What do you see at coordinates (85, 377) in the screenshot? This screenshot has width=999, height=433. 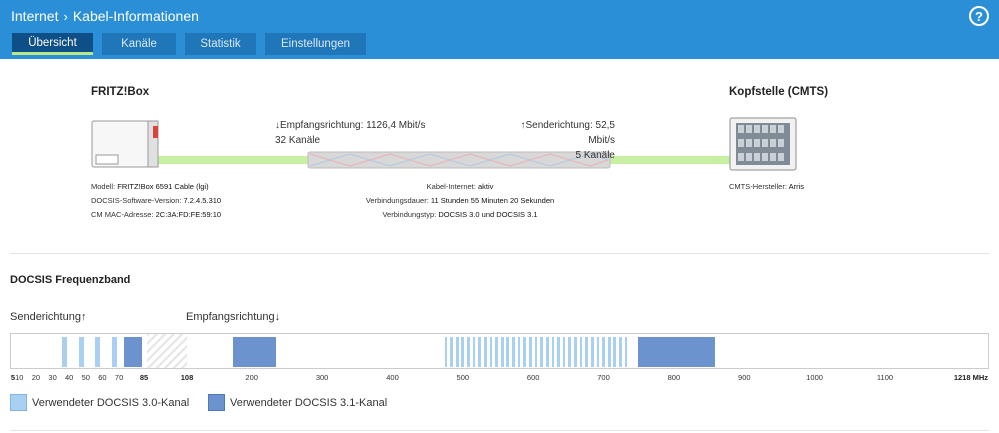 I see `frequency-tick-label: 50` at bounding box center [85, 377].